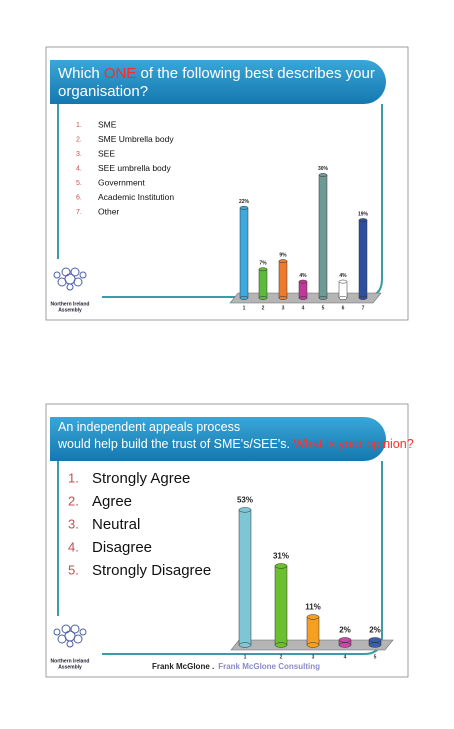 The width and height of the screenshot is (454, 729). What do you see at coordinates (136, 139) in the screenshot?
I see `option-text: SME Umbrella body` at bounding box center [136, 139].